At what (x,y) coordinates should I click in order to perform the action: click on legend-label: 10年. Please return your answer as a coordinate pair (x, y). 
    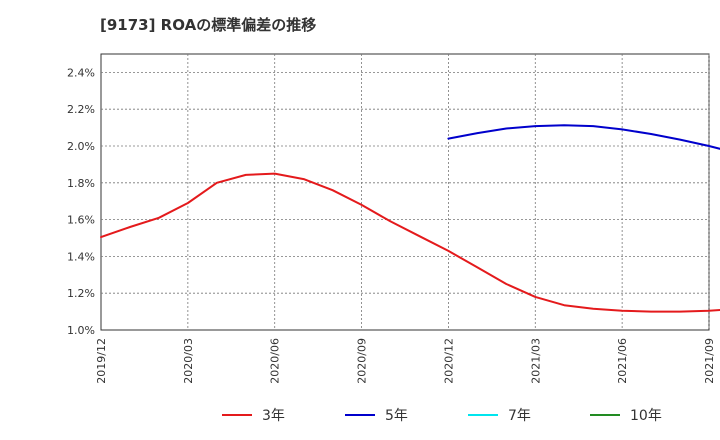
    Looking at the image, I should click on (646, 416).